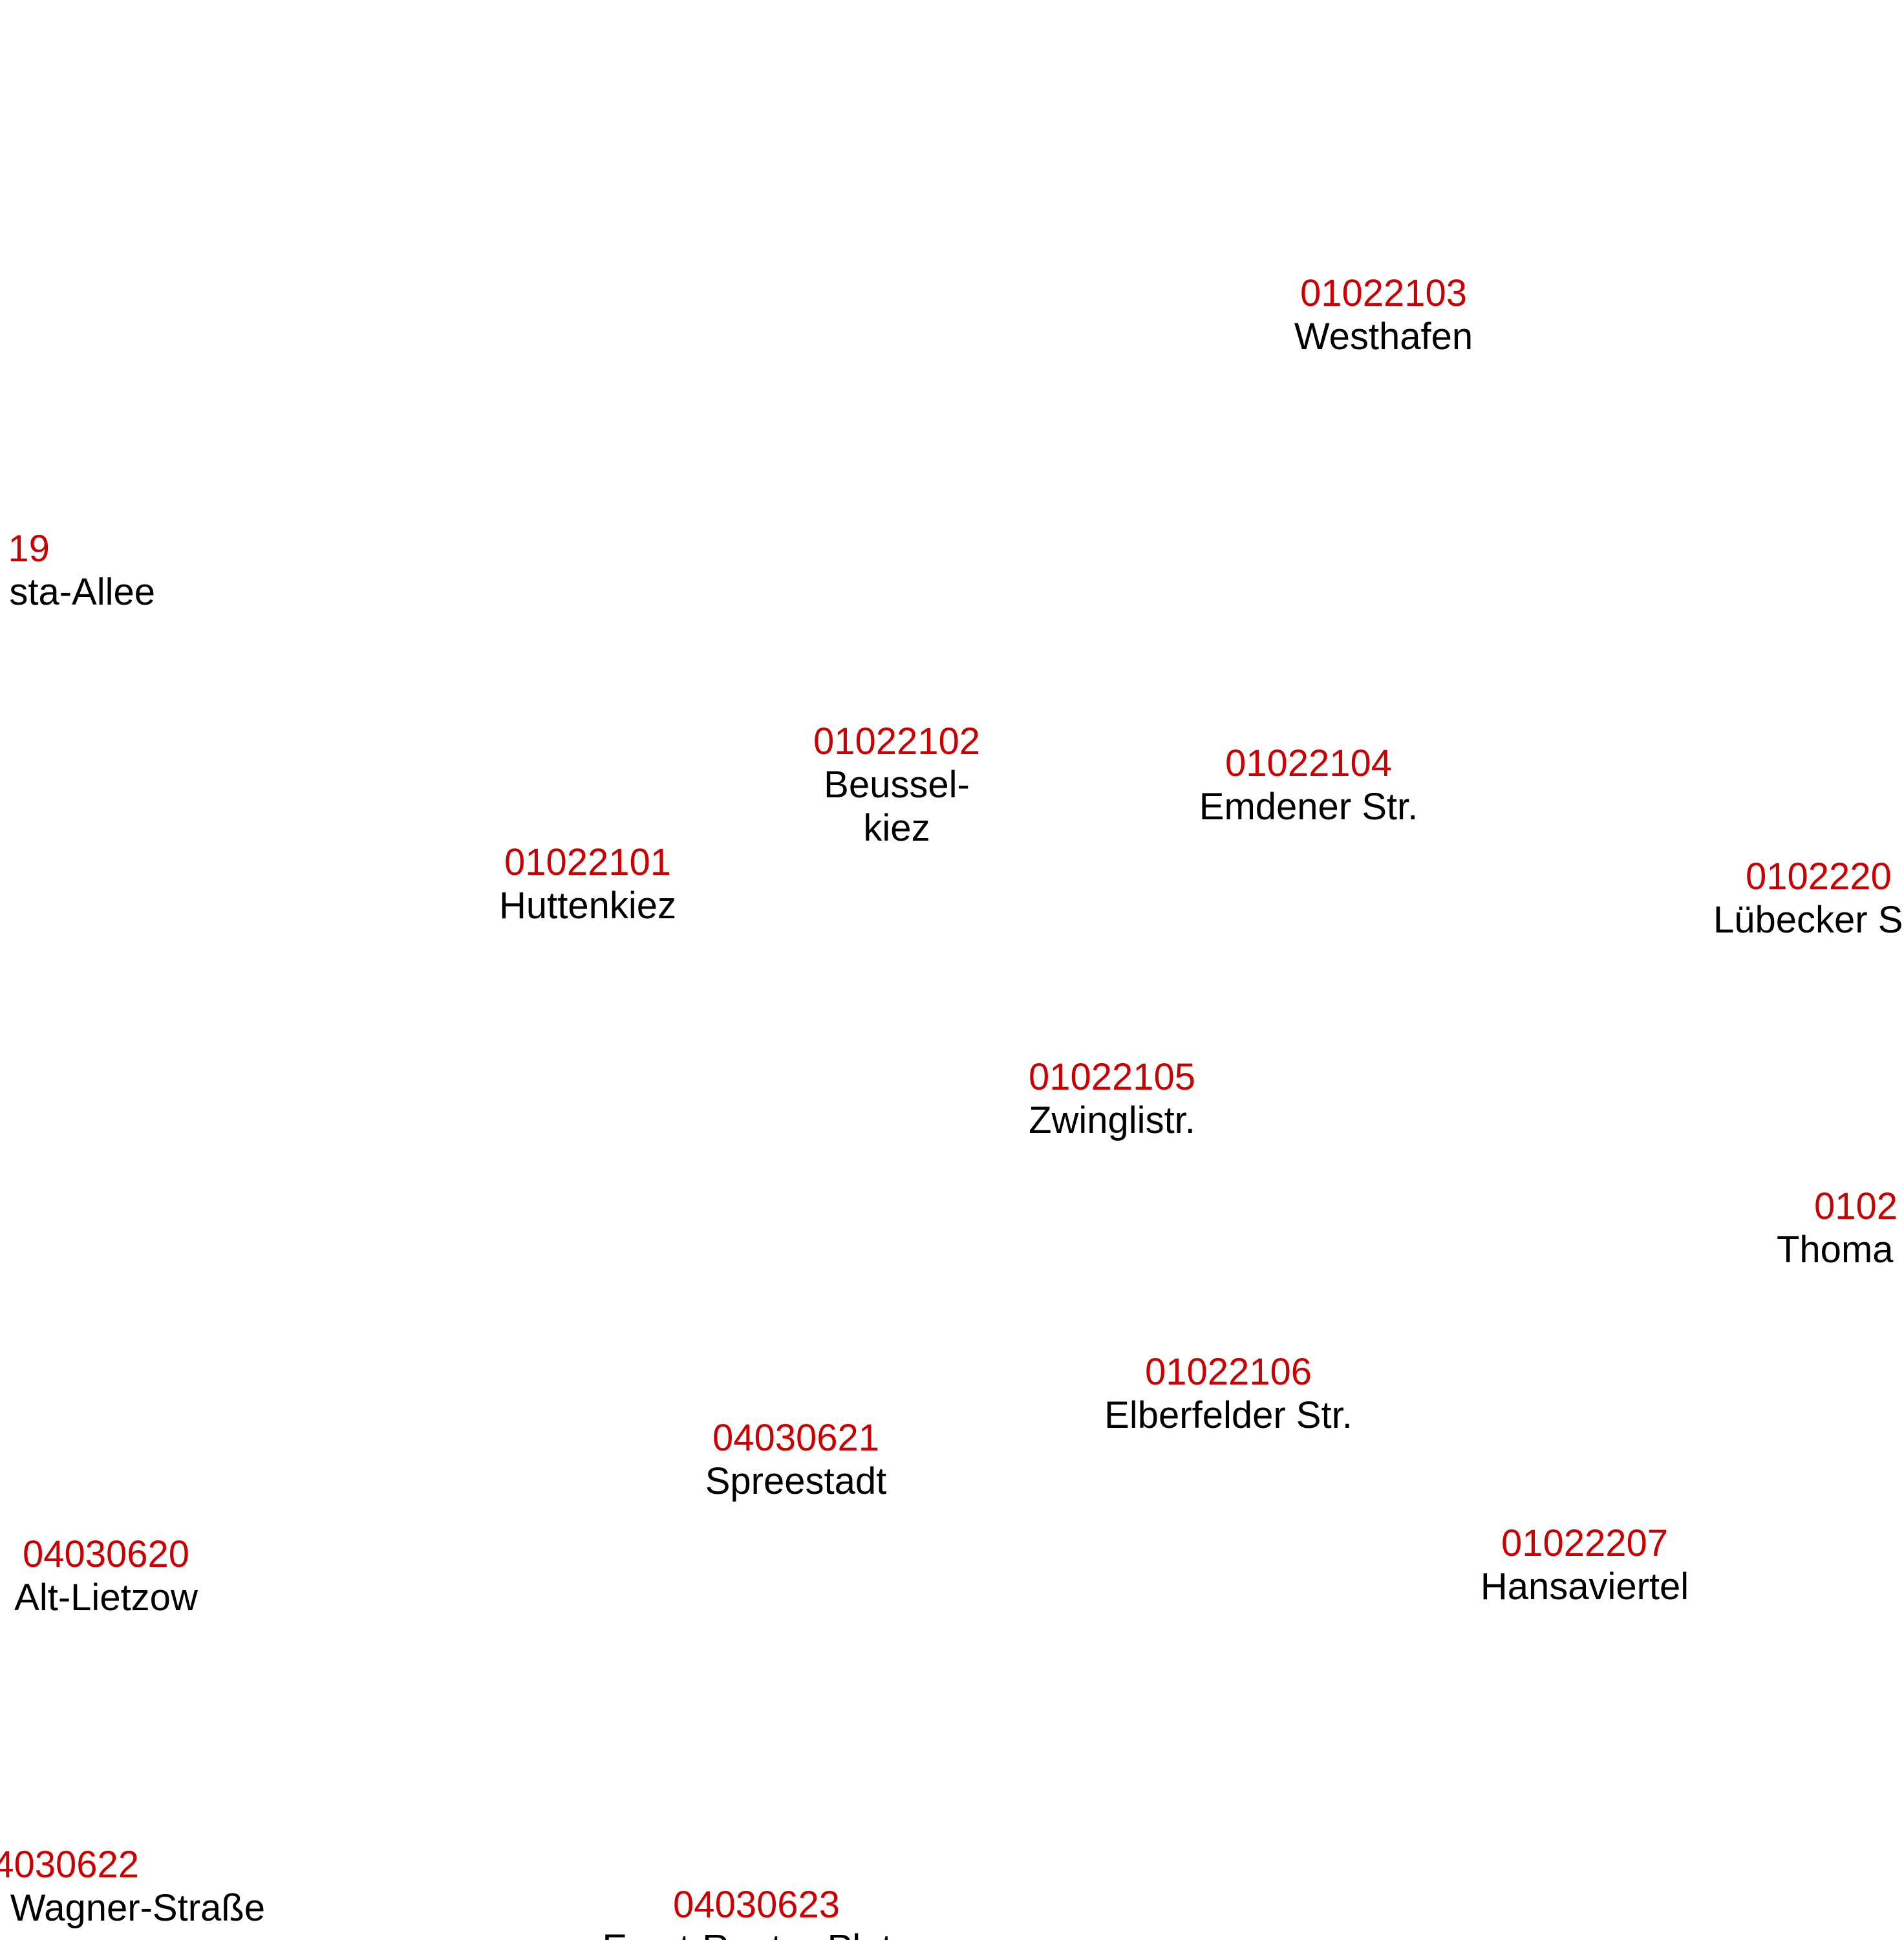  Describe the element at coordinates (106, 1576) in the screenshot. I see `area-label-alt-lietzow: 04030620 Alt-Lietzow` at that location.